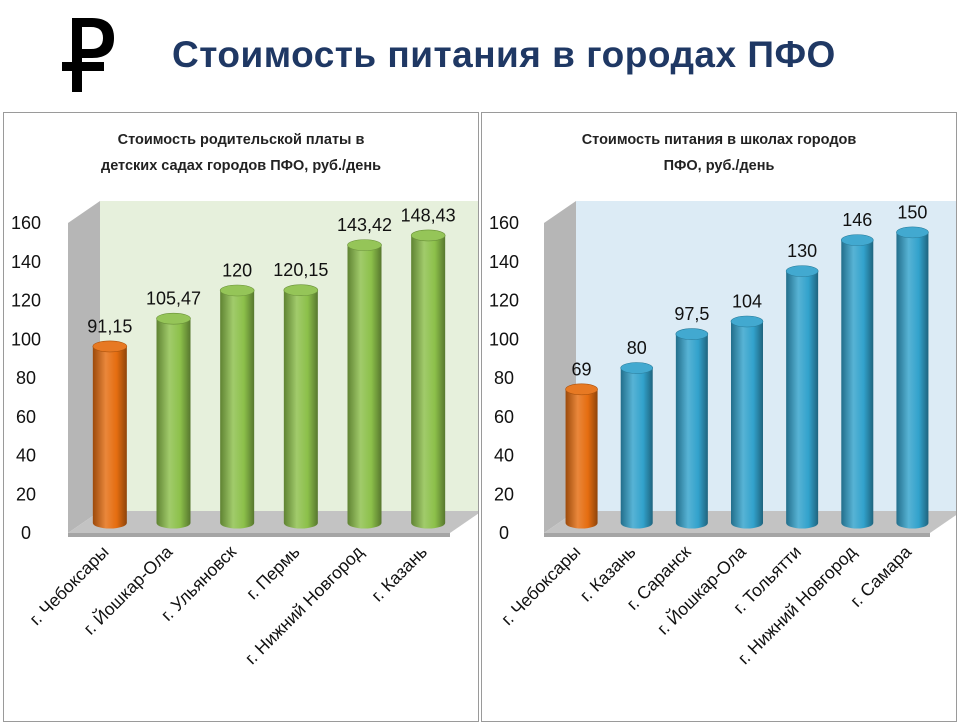  Describe the element at coordinates (304, 605) in the screenshot. I see `x-tick-label-5: г. Нижний Новгород` at that location.